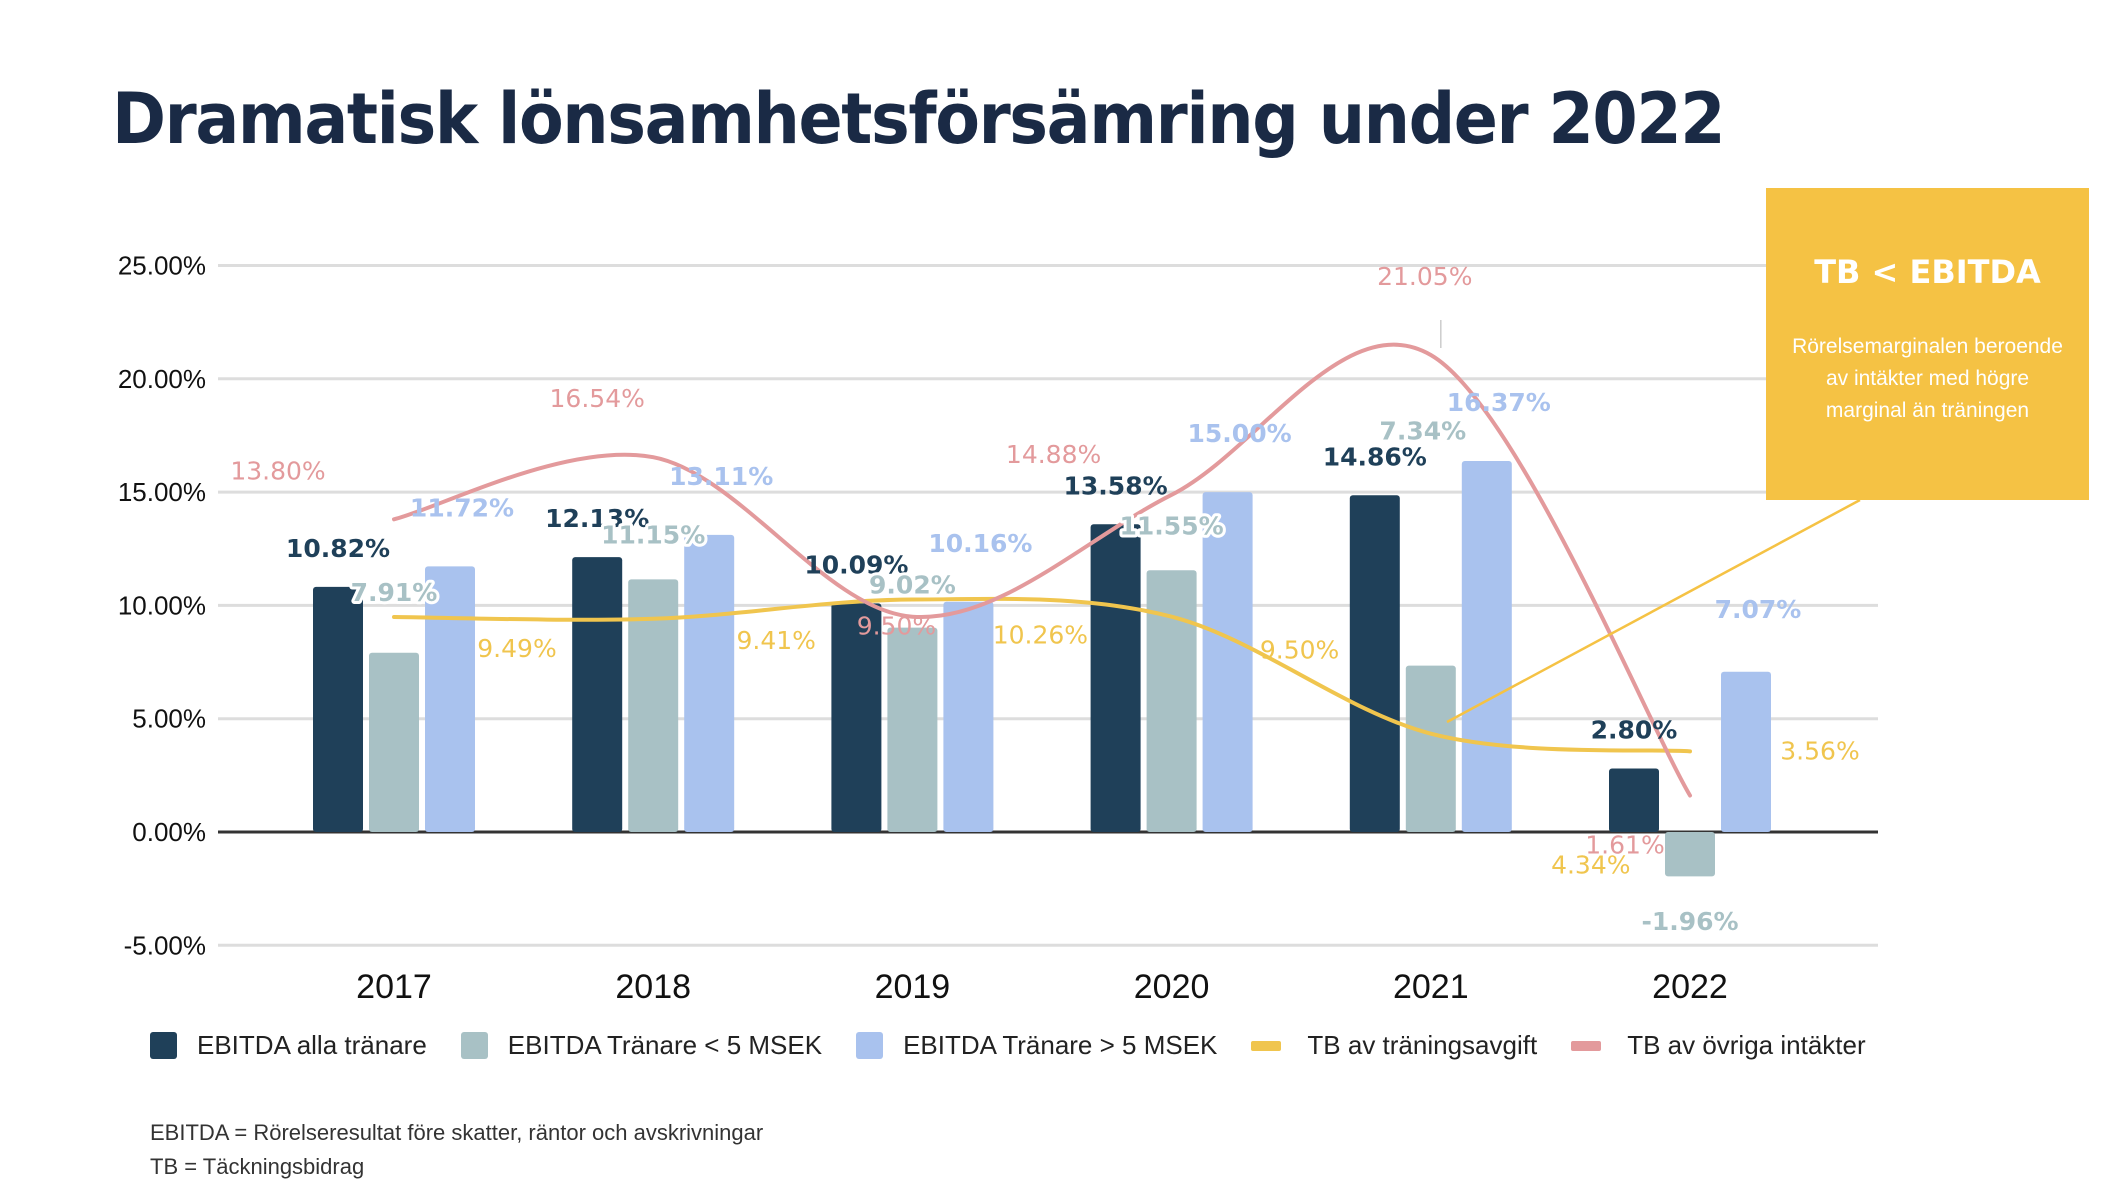  I want to click on data-label-ebitda-small: -1.96%, so click(1689, 921).